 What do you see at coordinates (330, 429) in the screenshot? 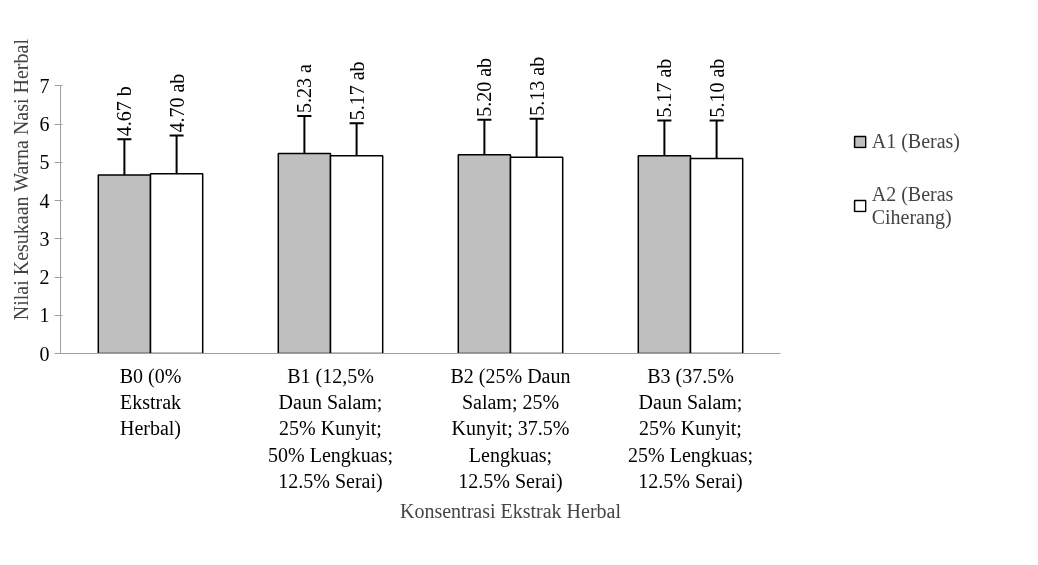
I see `x-tick-label: B1 (12,5% Daun Salam; 25% Kunyit; 50% Lengkuas; 12.5% Serai)` at bounding box center [330, 429].